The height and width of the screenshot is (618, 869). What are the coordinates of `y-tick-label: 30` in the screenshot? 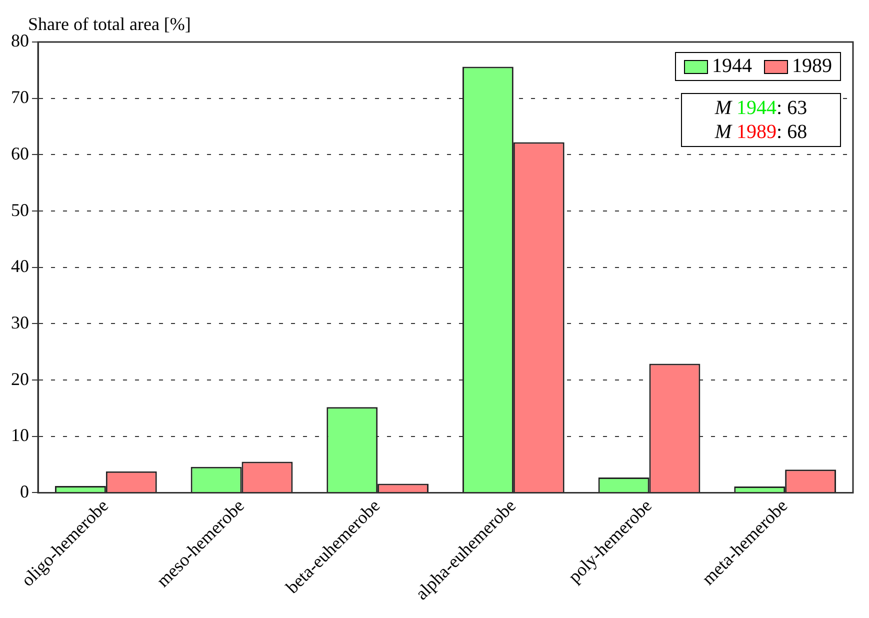 It's located at (20, 322).